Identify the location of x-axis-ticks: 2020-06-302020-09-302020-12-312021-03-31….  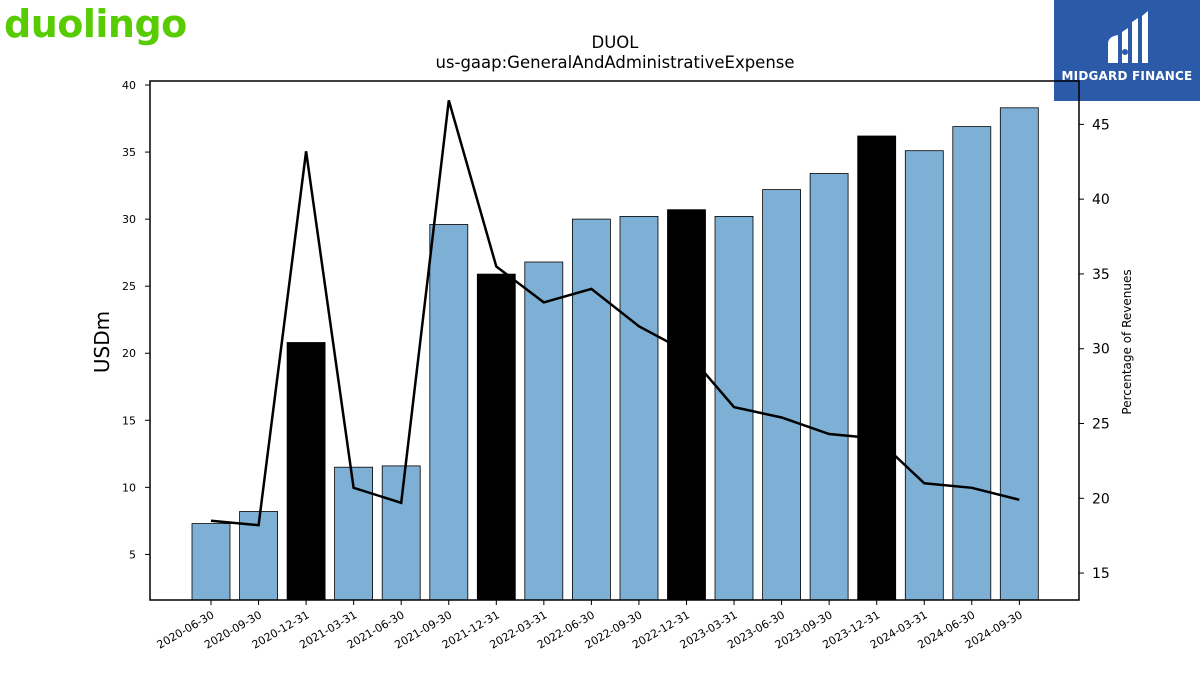
(590, 626).